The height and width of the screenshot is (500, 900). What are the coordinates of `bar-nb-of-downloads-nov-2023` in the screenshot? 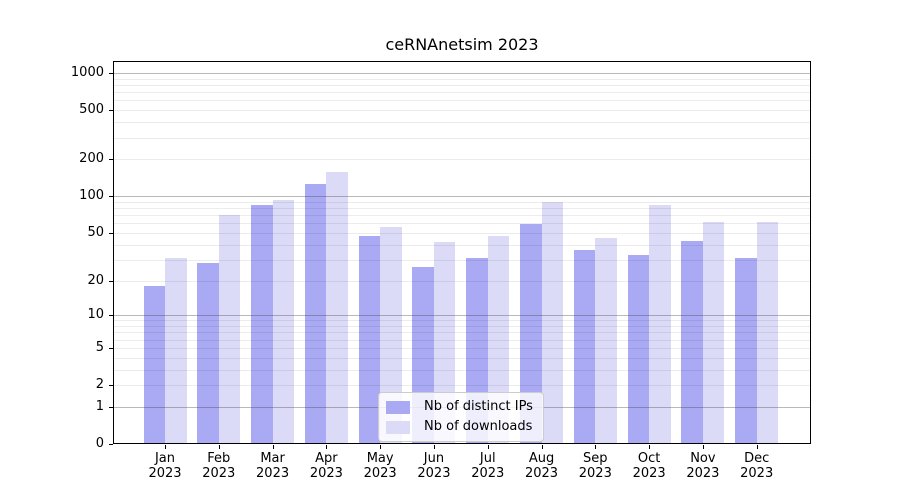 It's located at (713, 333).